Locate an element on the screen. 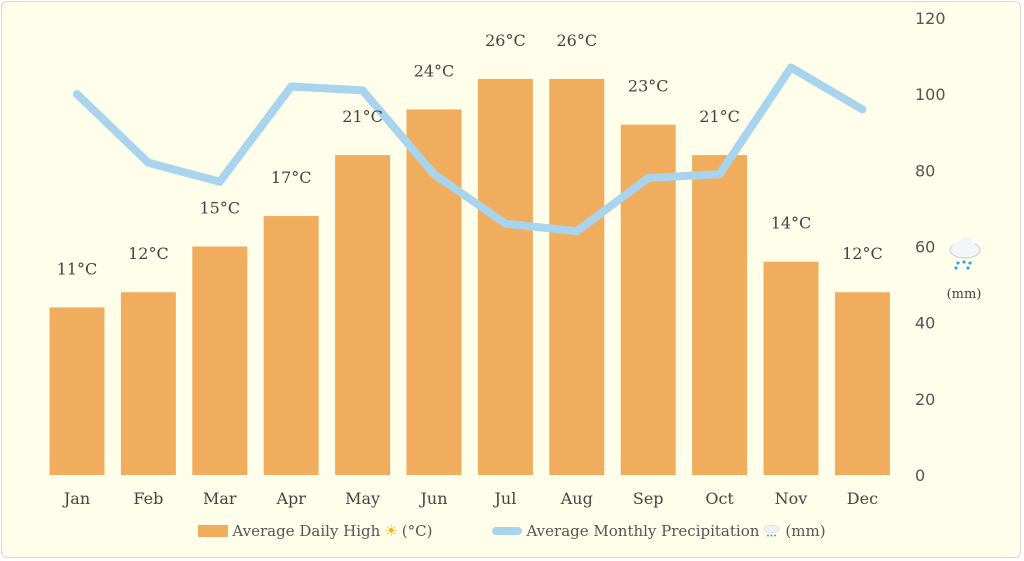 The image size is (1024, 561). x-tick-label: Jul is located at coordinates (504, 498).